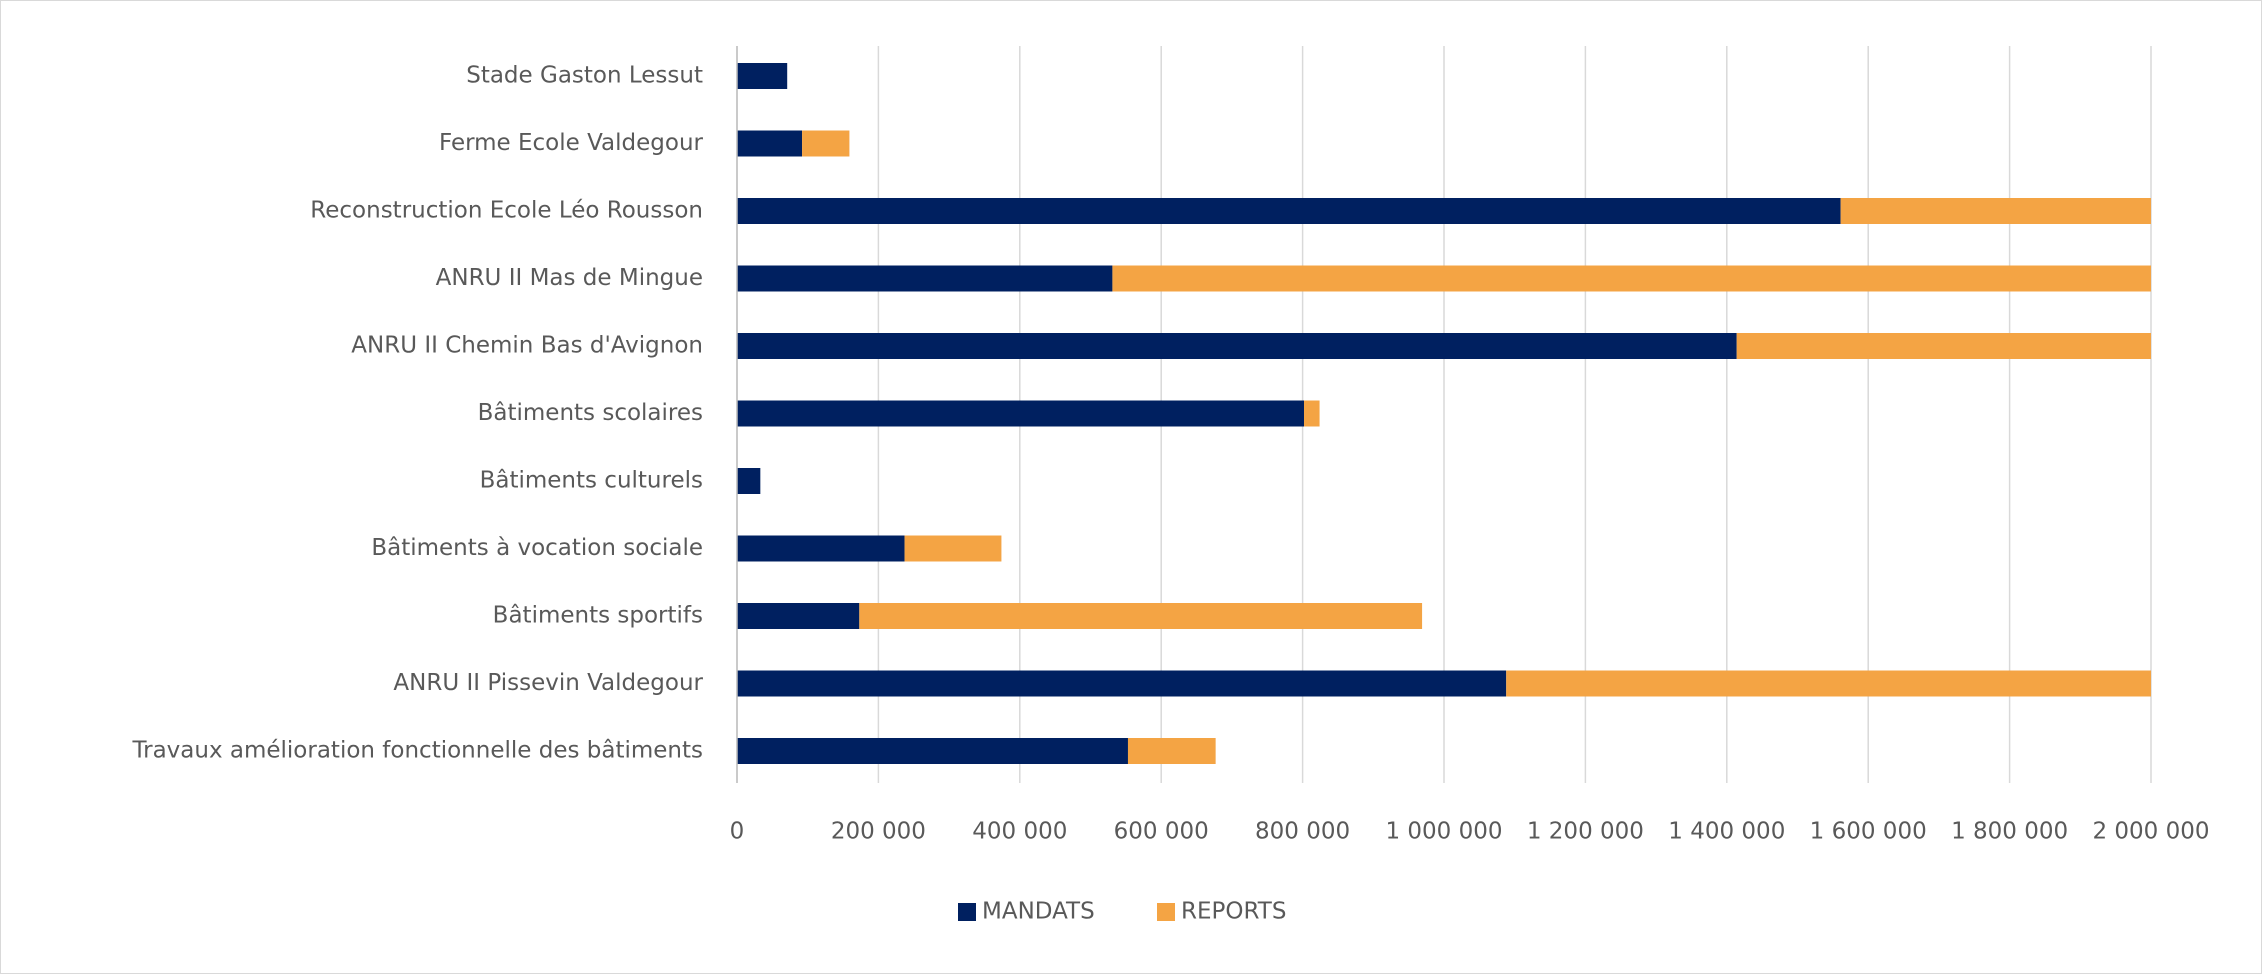  What do you see at coordinates (1302, 832) in the screenshot?
I see `x-tick-label: 800 000` at bounding box center [1302, 832].